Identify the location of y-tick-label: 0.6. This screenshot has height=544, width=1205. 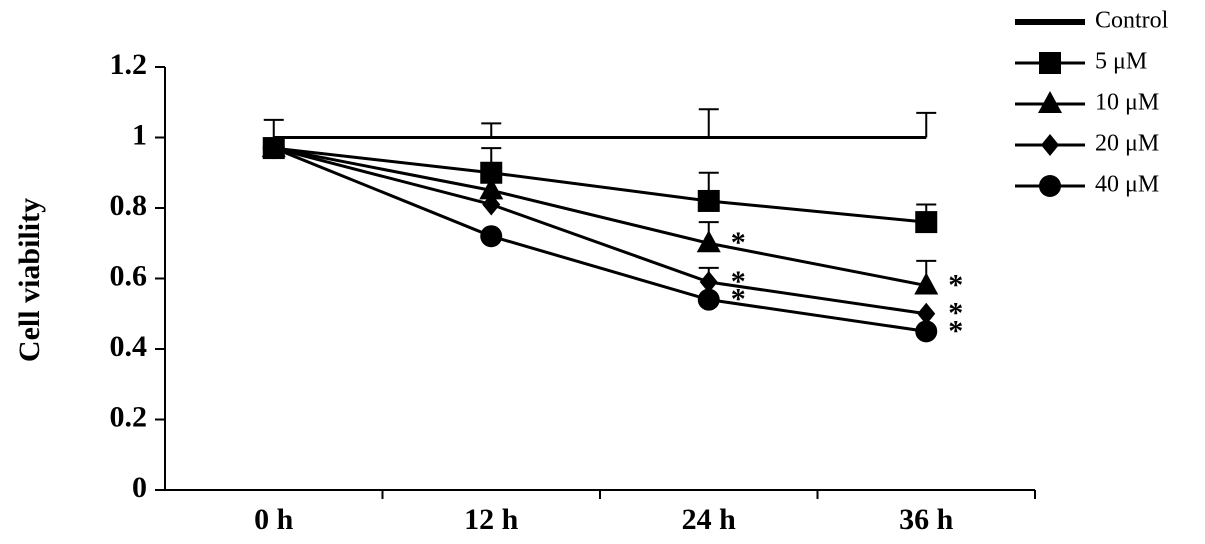
(129, 275).